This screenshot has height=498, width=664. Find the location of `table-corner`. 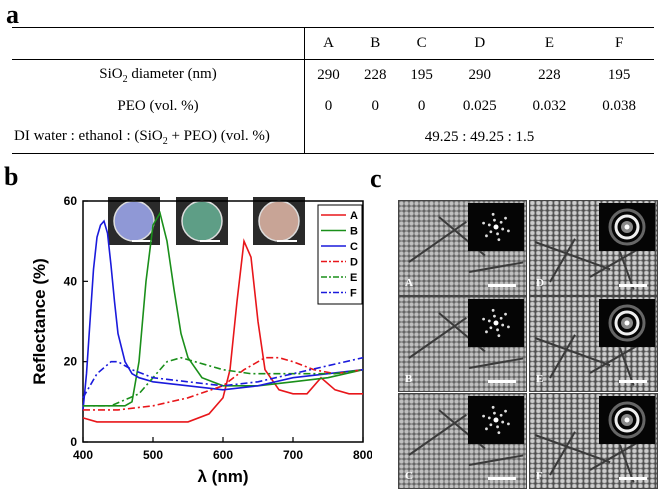

table-corner is located at coordinates (158, 43).